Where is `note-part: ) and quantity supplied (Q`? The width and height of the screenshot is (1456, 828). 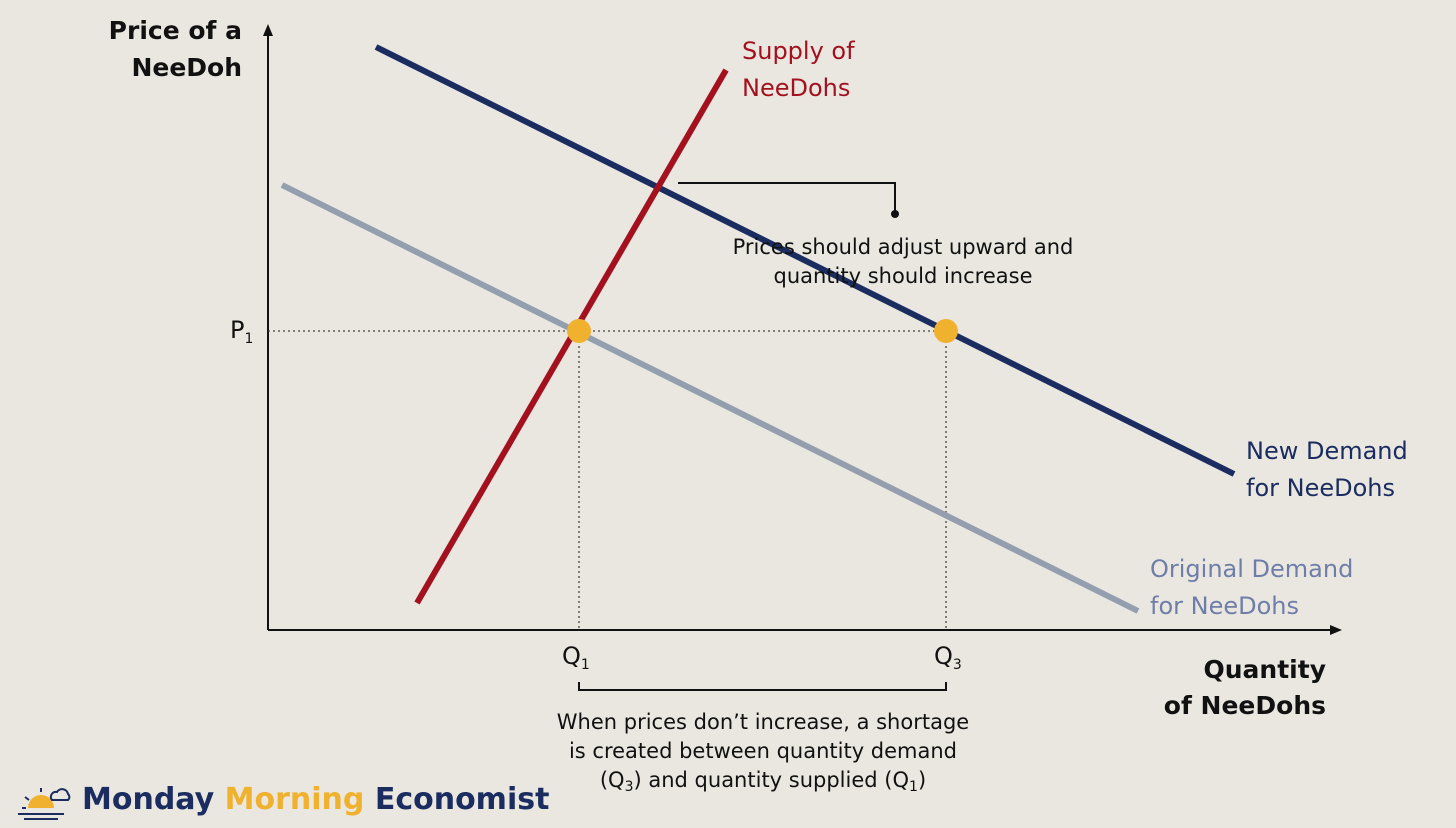
note-part: ) and quantity supplied (Q is located at coordinates (772, 780).